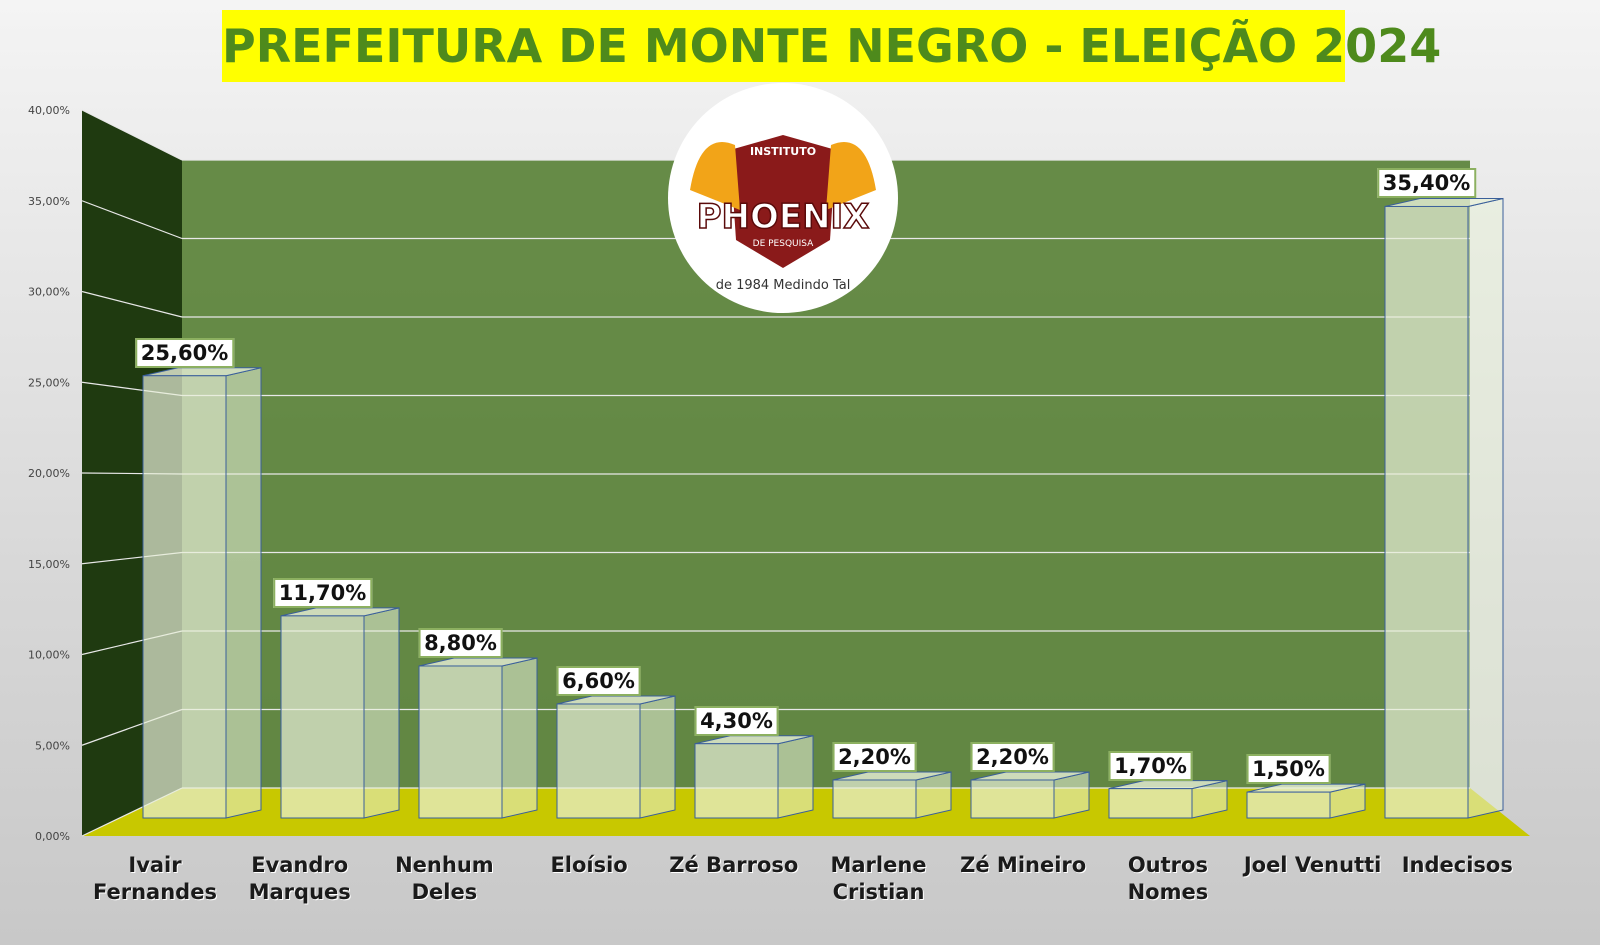  I want to click on logo-shield, so click(783, 201).